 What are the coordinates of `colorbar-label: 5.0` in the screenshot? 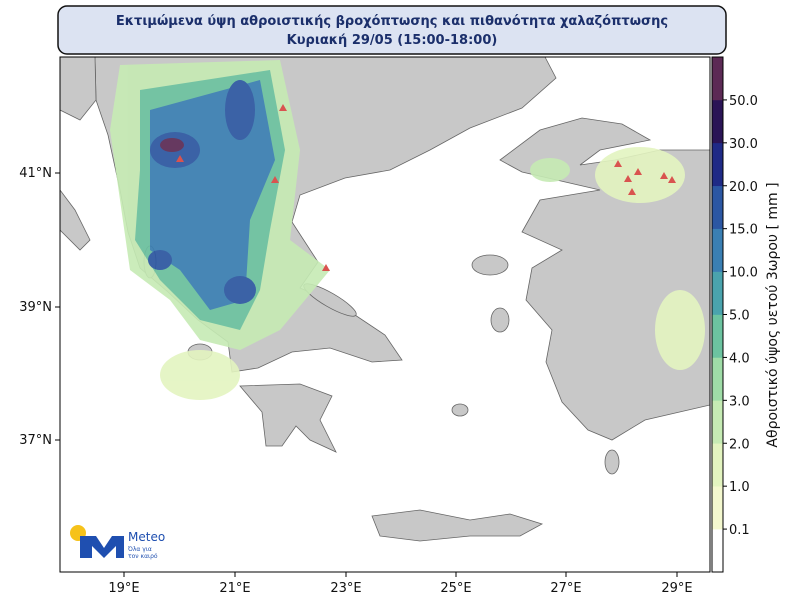 It's located at (739, 316).